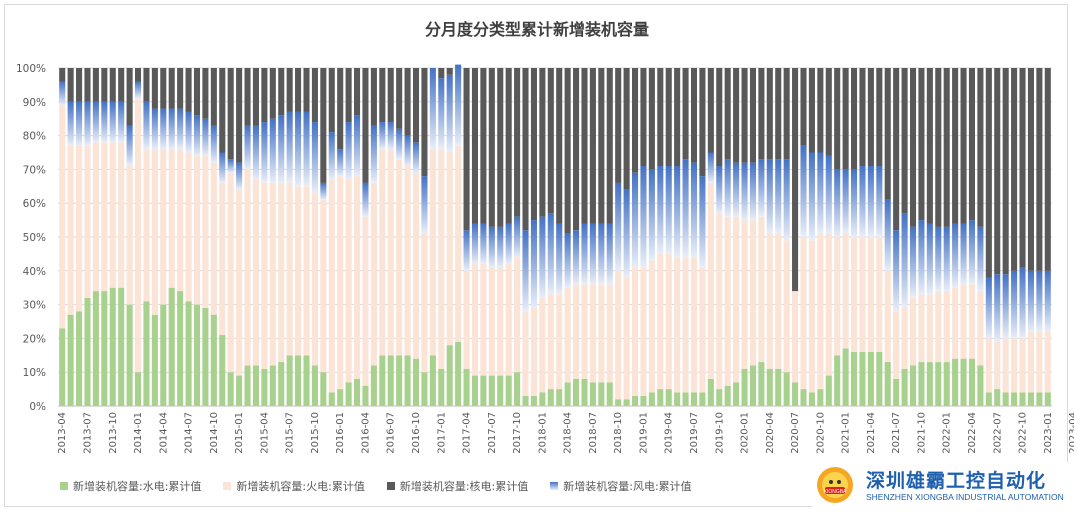 The image size is (1074, 513). I want to click on x-tick-label: 2020-04, so click(770, 433).